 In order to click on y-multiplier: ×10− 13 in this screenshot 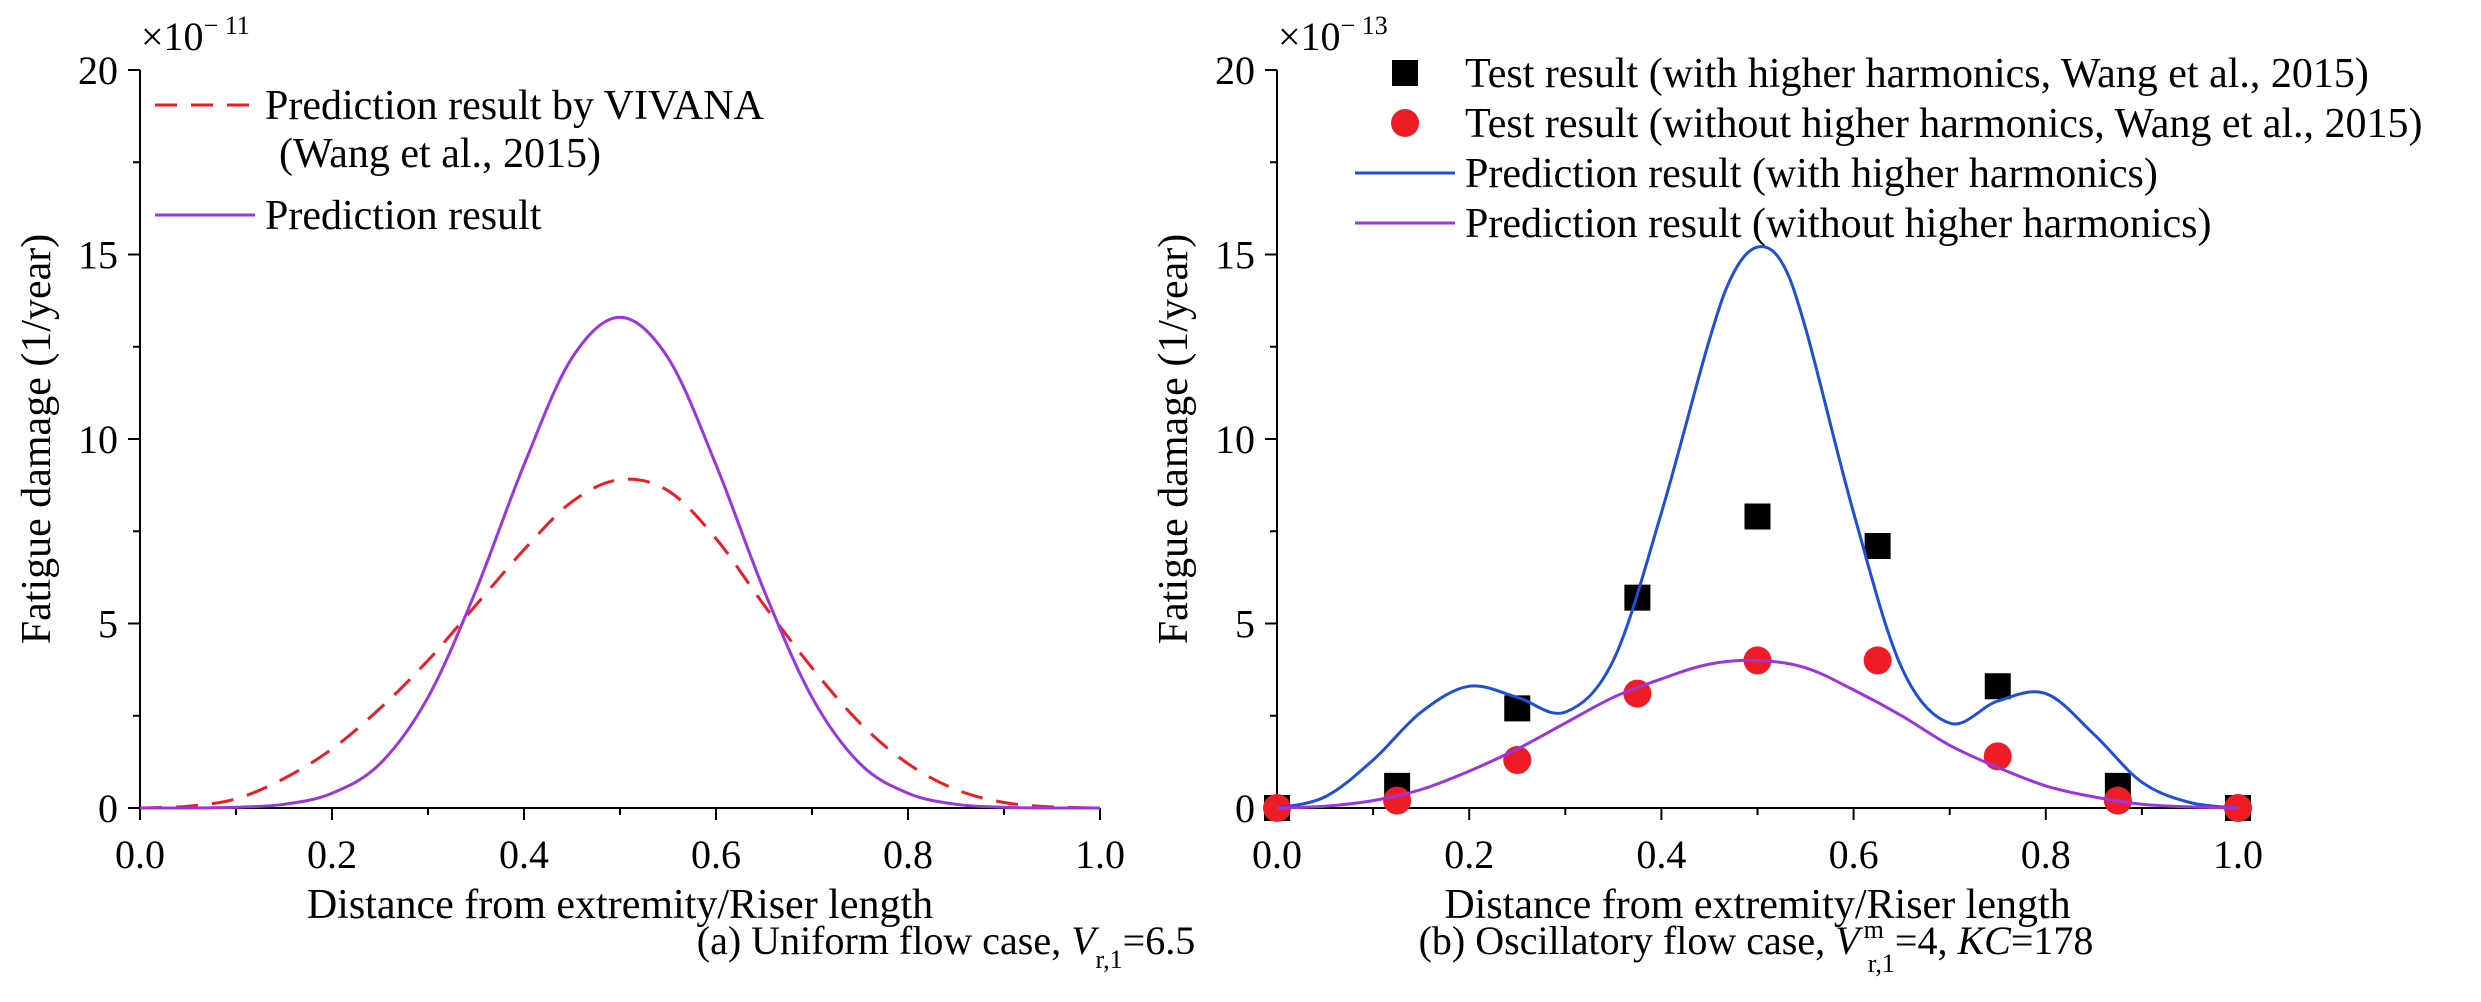, I will do `click(1333, 35)`.